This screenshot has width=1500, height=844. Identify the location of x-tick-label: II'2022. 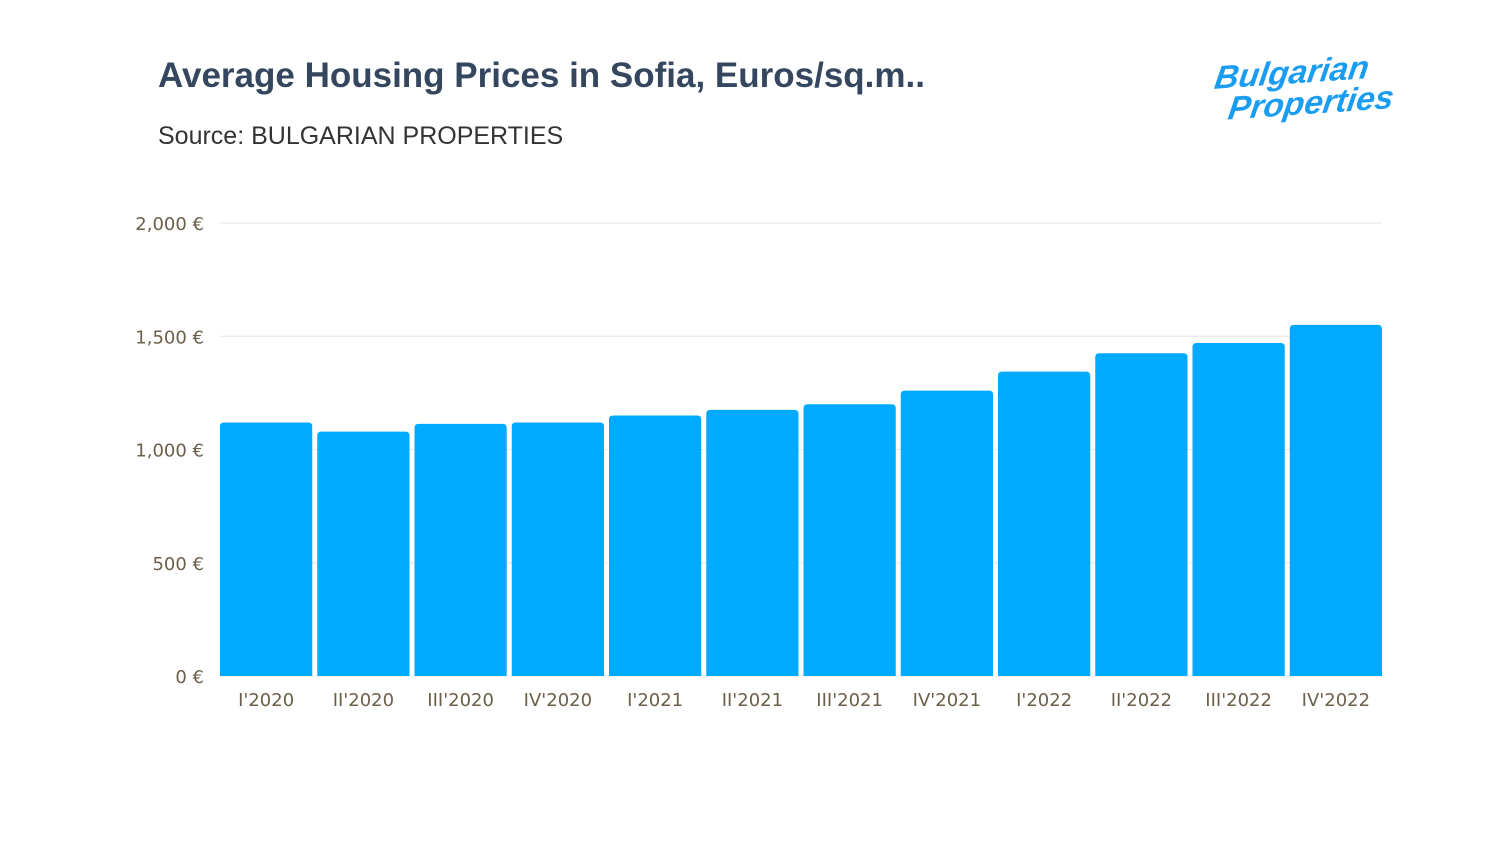
(1141, 700).